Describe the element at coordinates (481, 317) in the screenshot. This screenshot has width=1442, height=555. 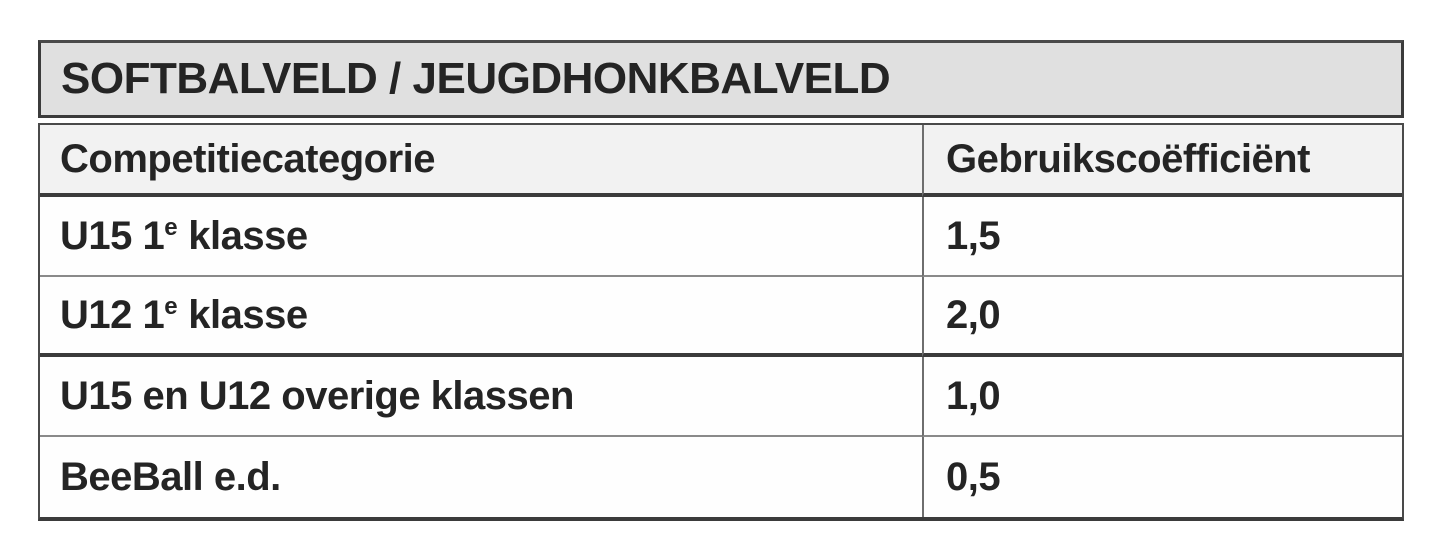
I see `table-row-category: U12 1e klasse` at that location.